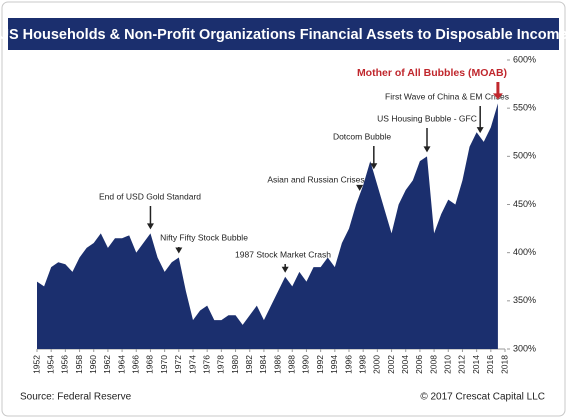 The image size is (567, 418). Describe the element at coordinates (482, 397) in the screenshot. I see `copyright: © 2017 Crescat Capital LLC` at that location.